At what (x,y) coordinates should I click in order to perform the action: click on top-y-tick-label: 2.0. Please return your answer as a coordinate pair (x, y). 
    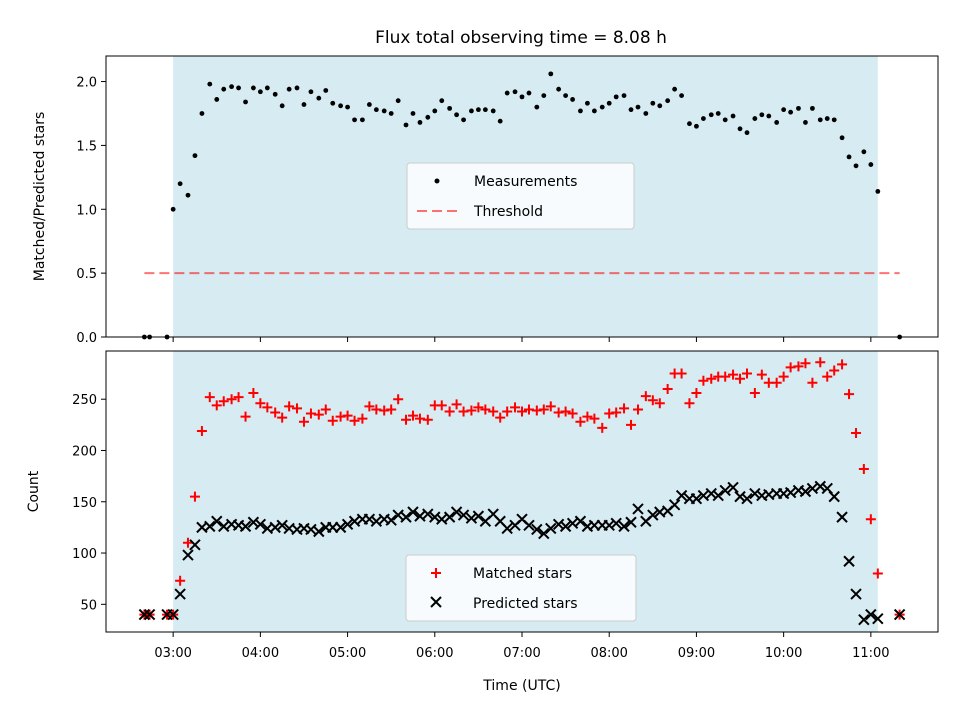
    Looking at the image, I should click on (86, 83).